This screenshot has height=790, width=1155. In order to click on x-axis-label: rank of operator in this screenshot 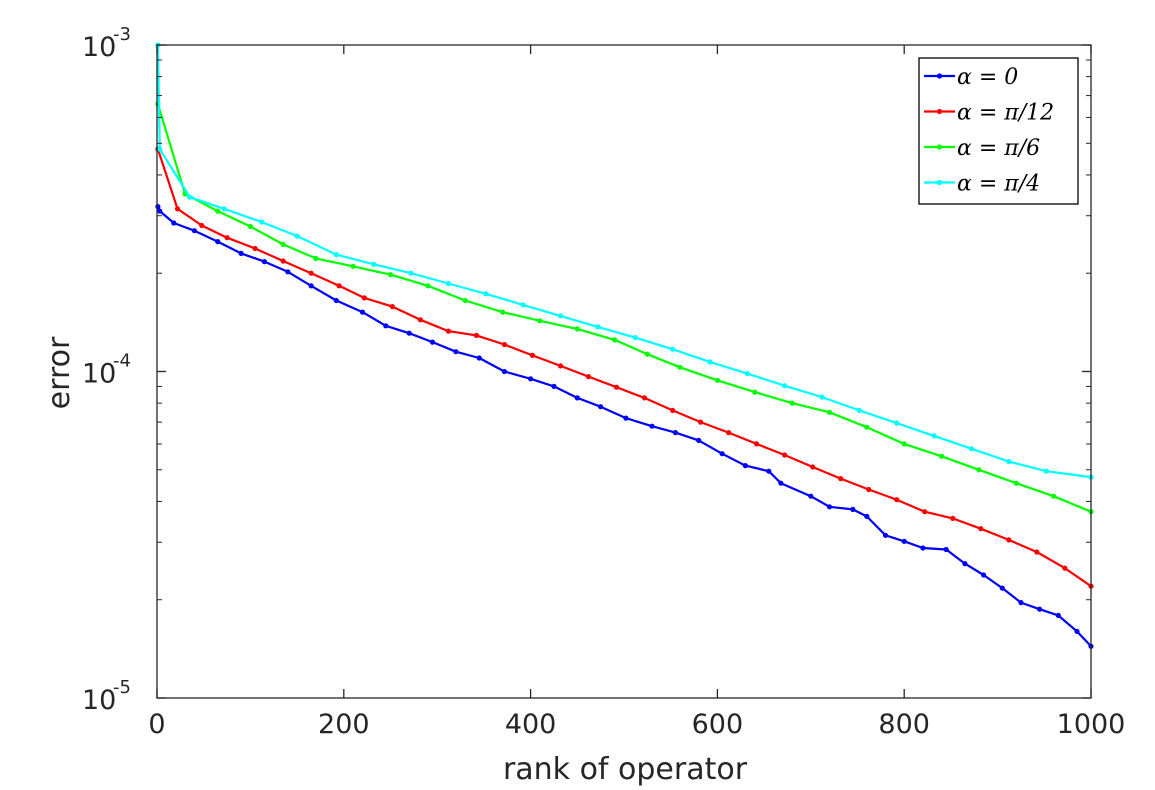, I will do `click(625, 769)`.